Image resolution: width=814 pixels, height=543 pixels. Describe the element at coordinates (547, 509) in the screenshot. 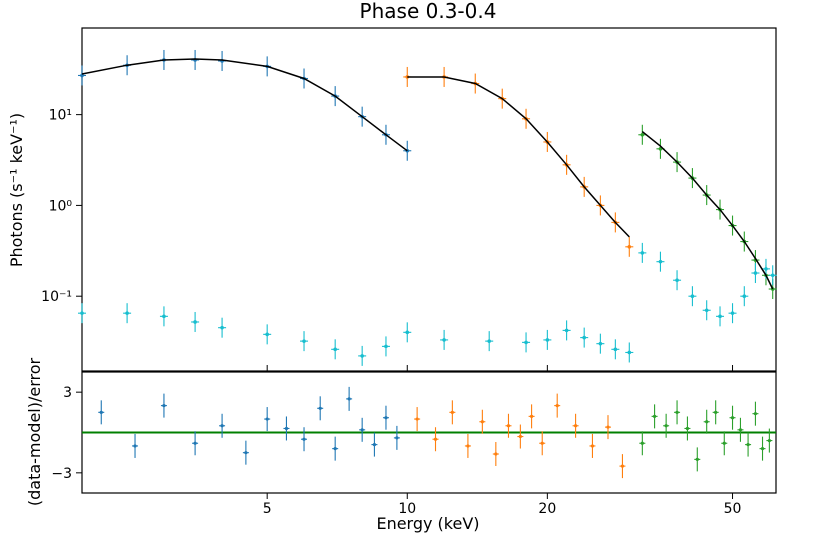

I see `x-tick-label: 20` at that location.